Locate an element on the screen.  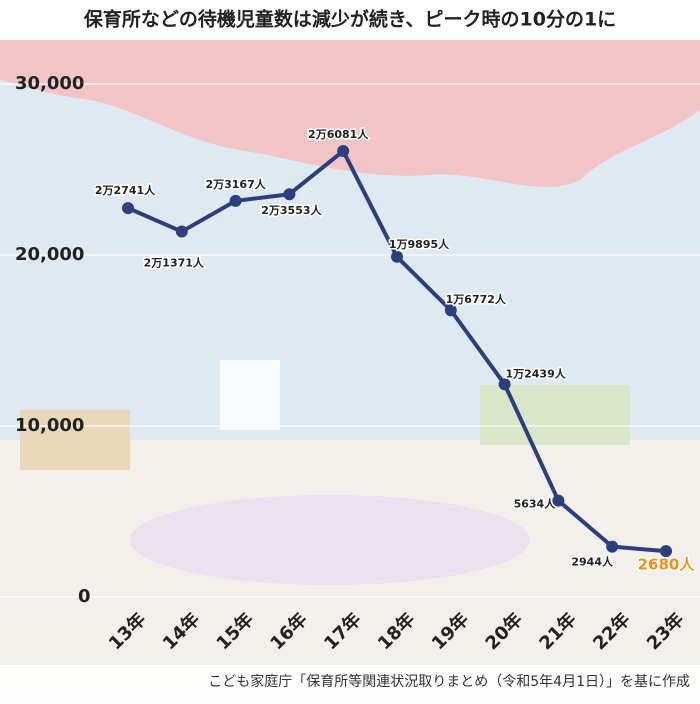
rug is located at coordinates (330, 540).